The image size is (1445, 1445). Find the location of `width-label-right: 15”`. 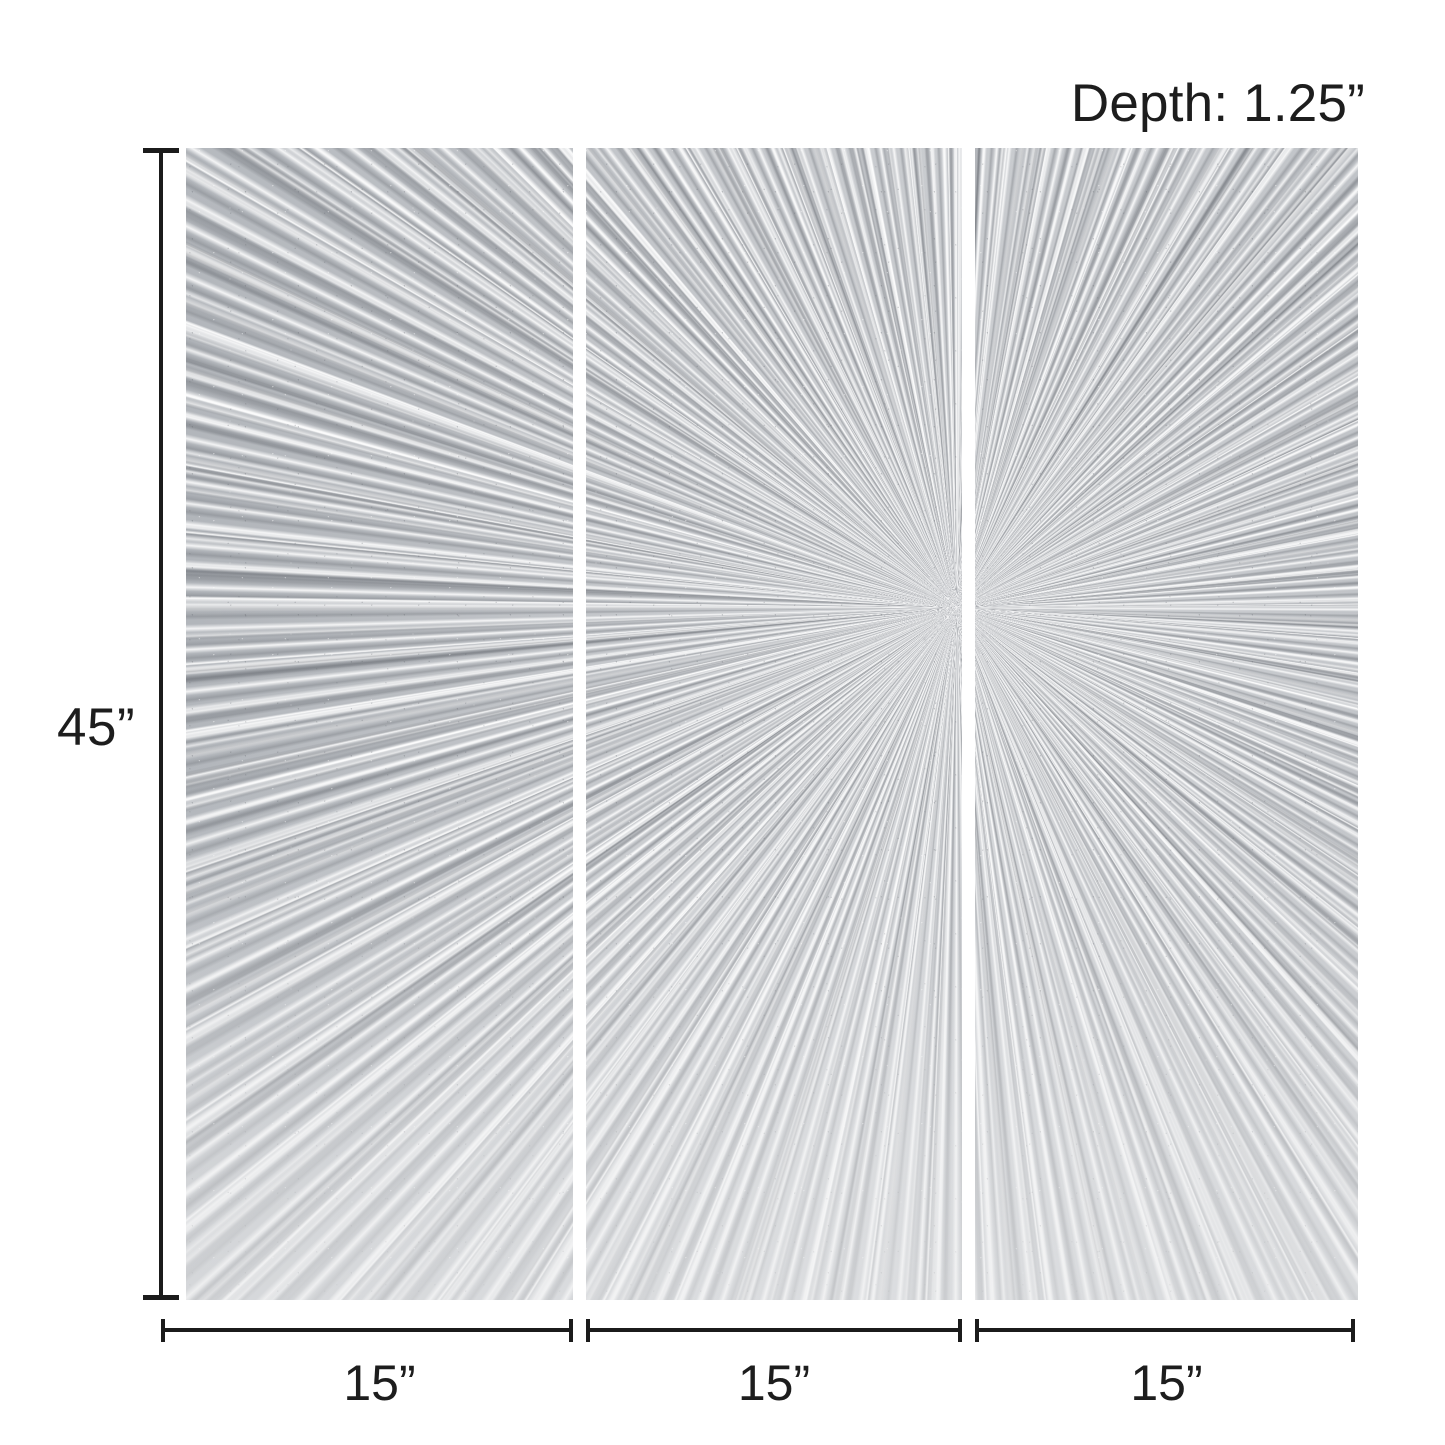

width-label-right: 15” is located at coordinates (1166, 1383).